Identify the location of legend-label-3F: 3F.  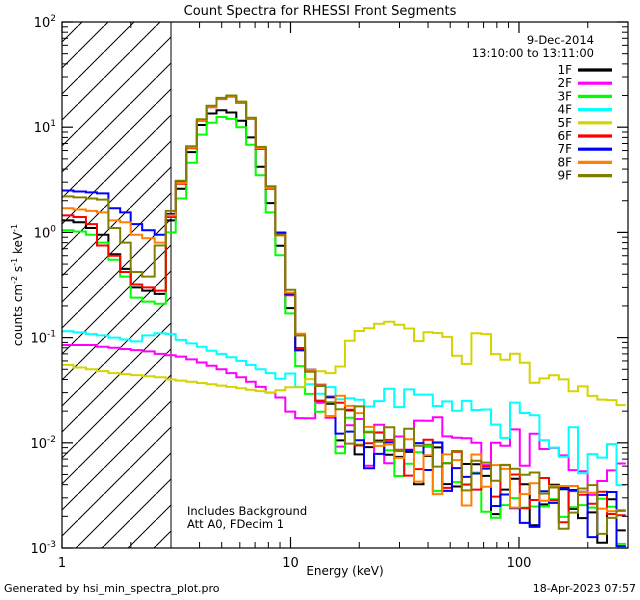
(564, 96).